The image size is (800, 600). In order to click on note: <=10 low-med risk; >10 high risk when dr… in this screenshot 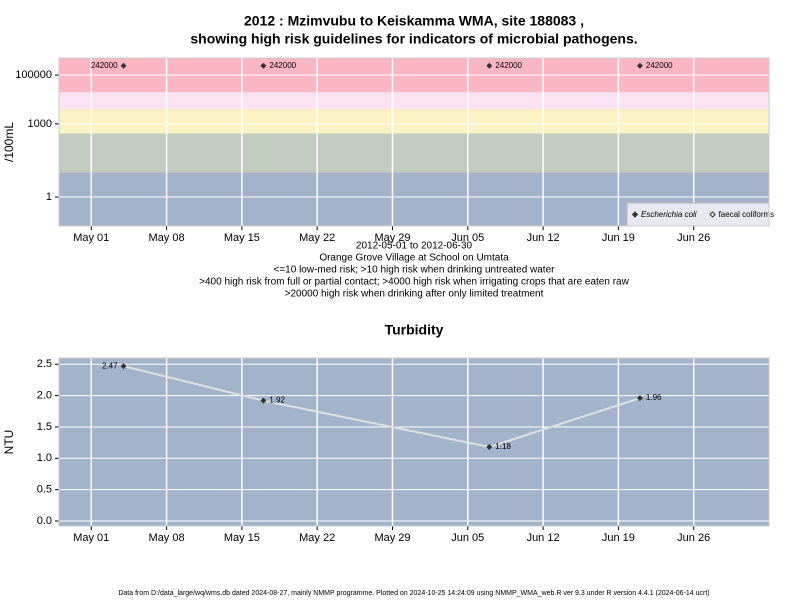, I will do `click(415, 270)`.